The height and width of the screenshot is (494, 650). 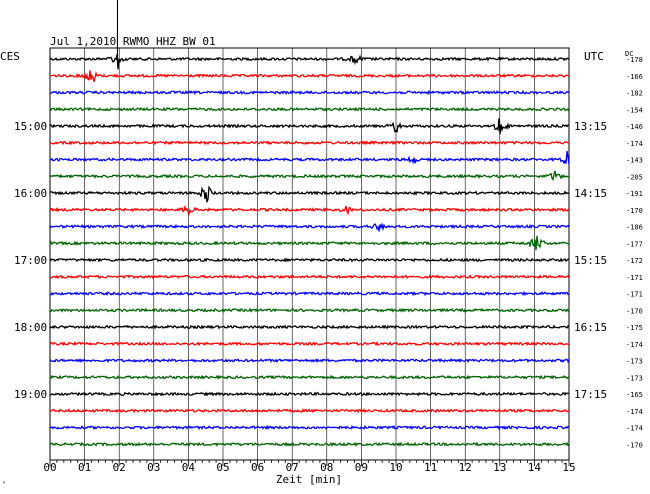 What do you see at coordinates (361, 467) in the screenshot?
I see `x-tick-label: 09` at bounding box center [361, 467].